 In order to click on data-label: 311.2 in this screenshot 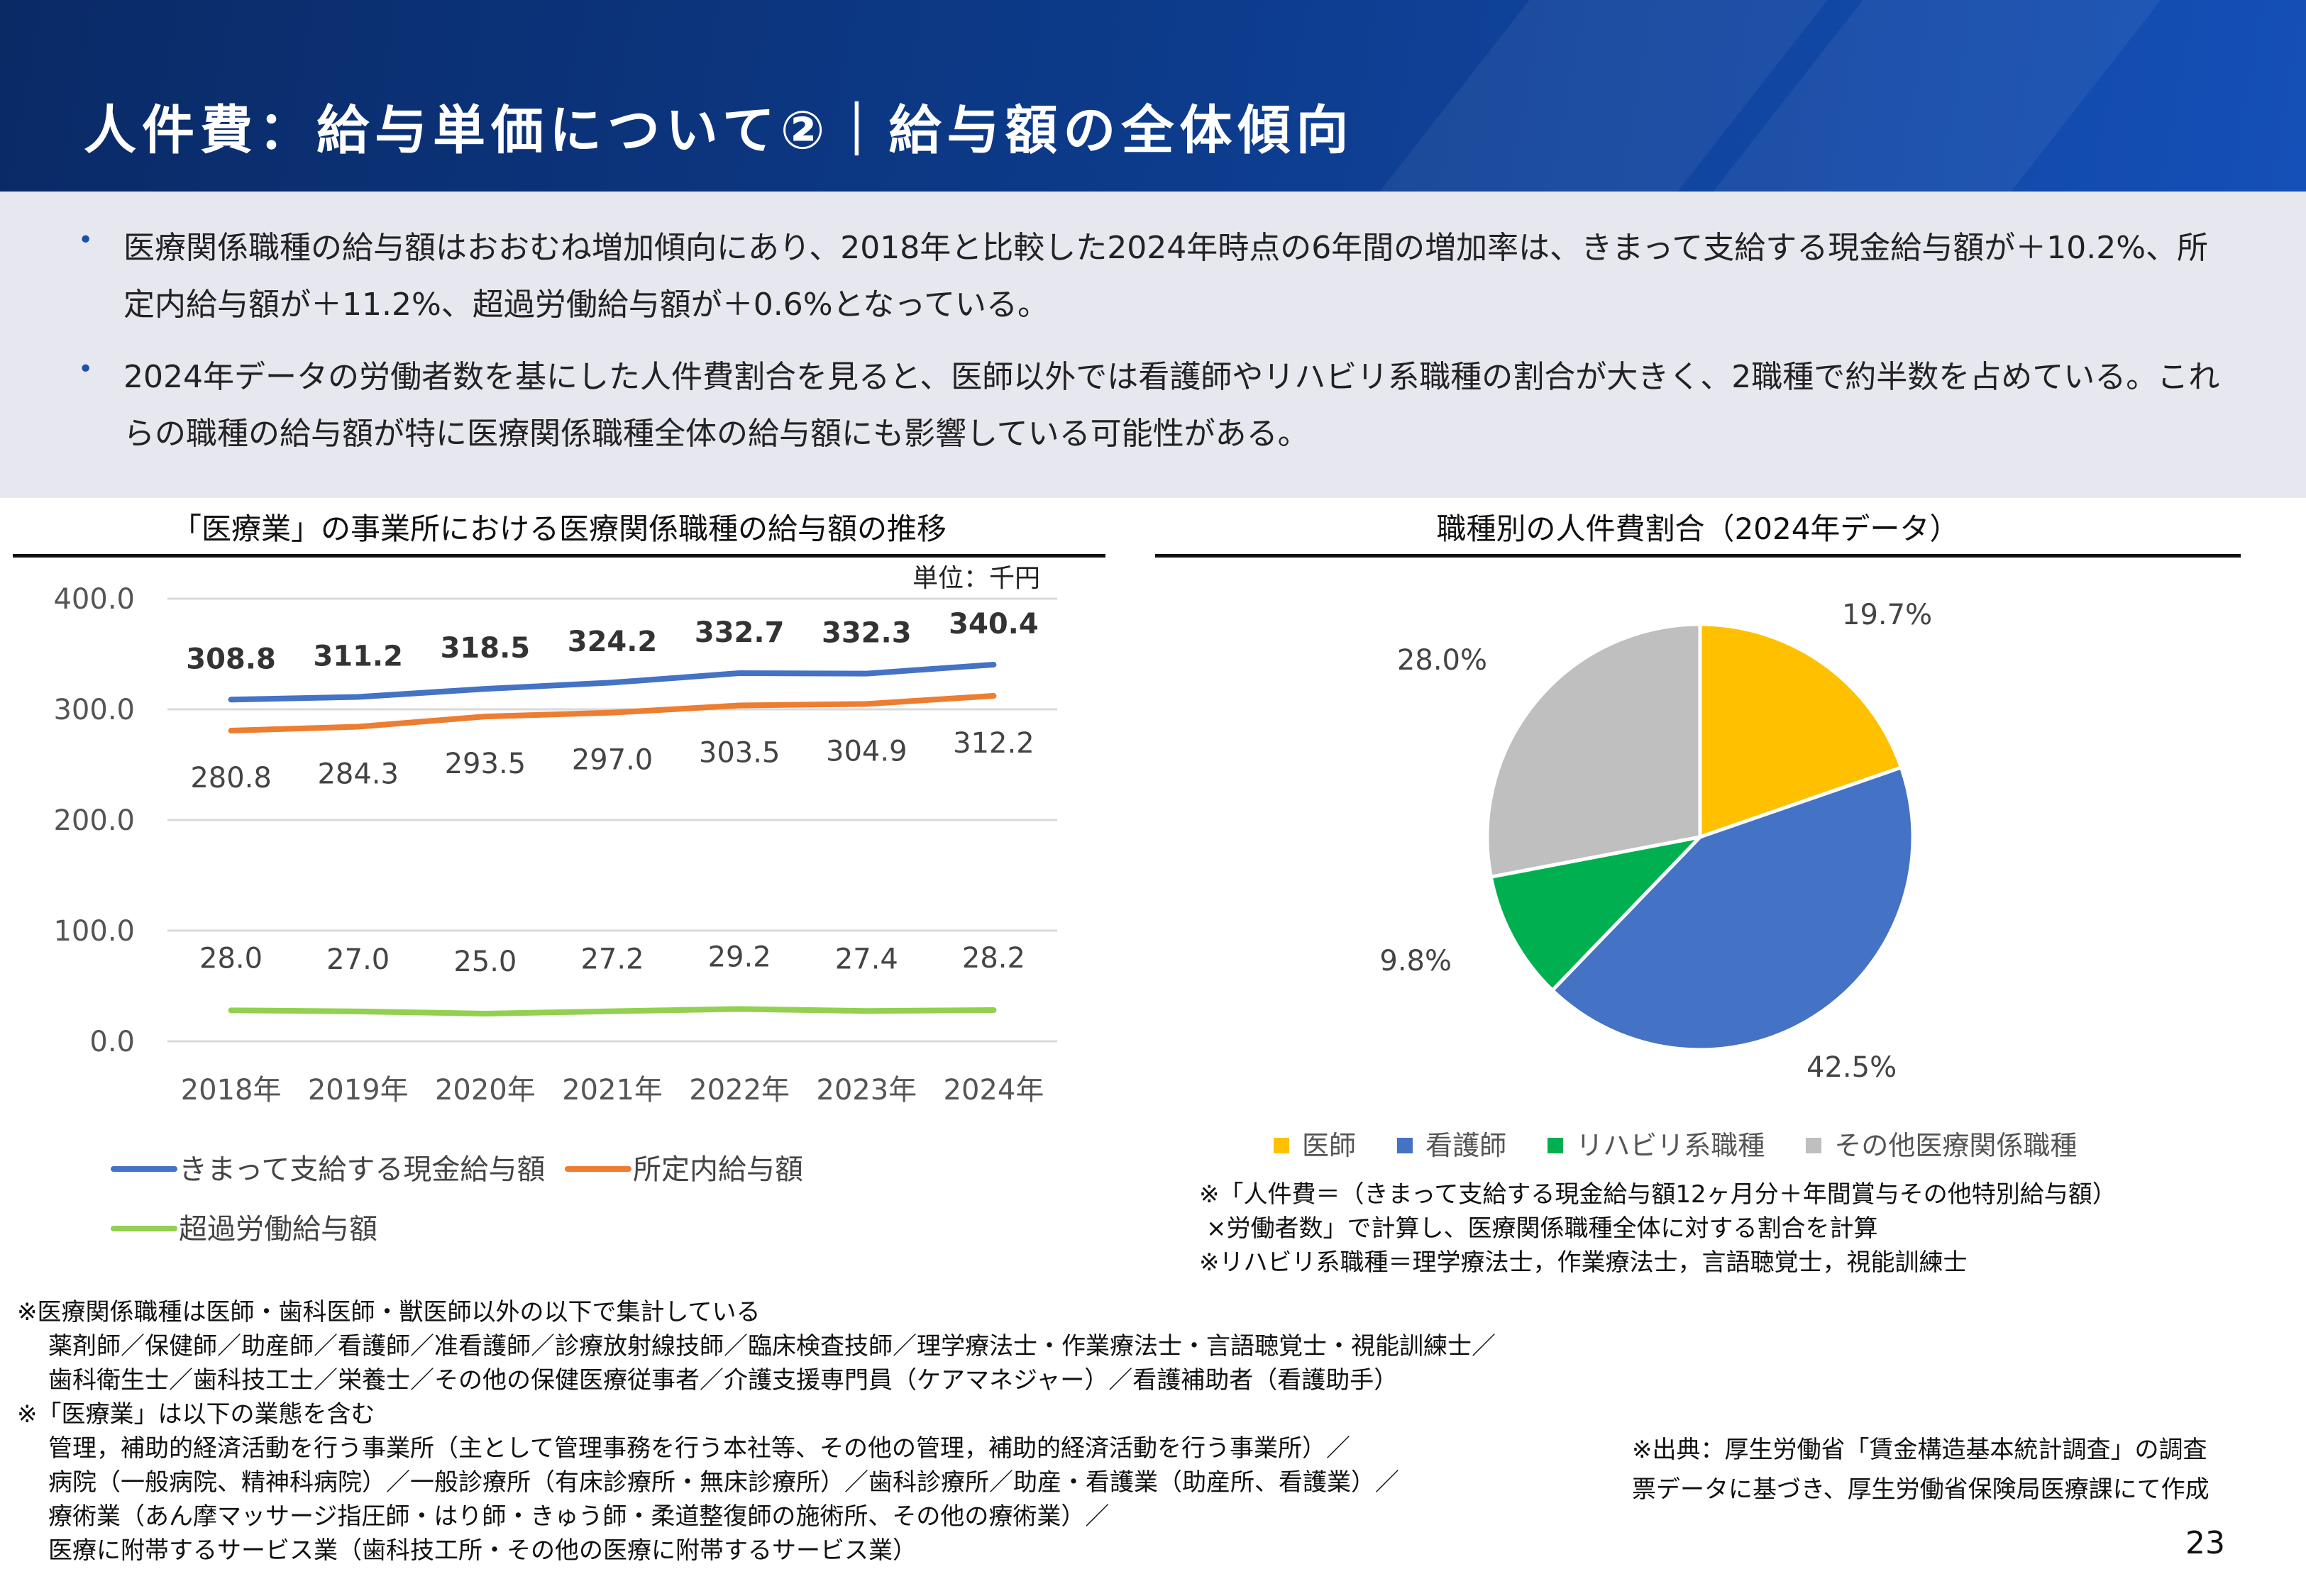, I will do `click(358, 657)`.